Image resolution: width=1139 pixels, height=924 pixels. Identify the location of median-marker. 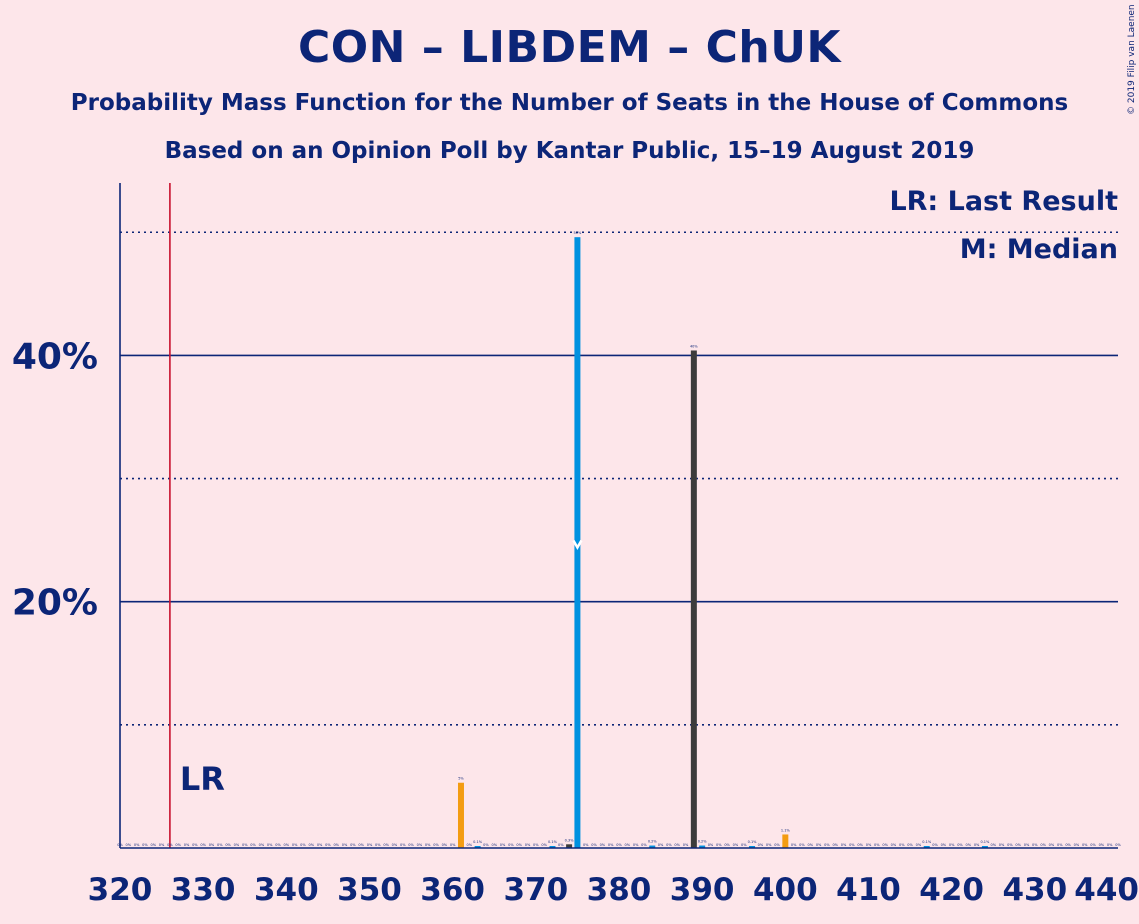
(577, 545).